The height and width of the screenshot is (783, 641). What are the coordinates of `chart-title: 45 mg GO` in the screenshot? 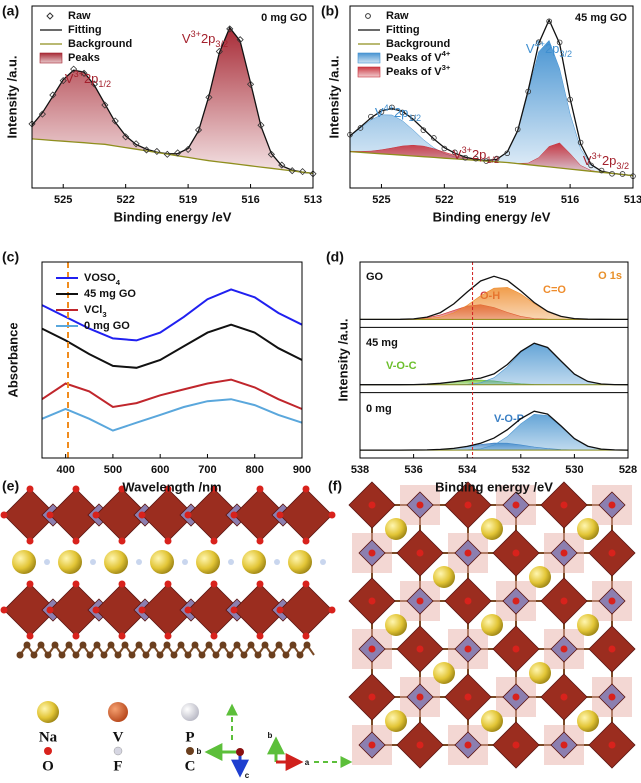 It's located at (601, 18).